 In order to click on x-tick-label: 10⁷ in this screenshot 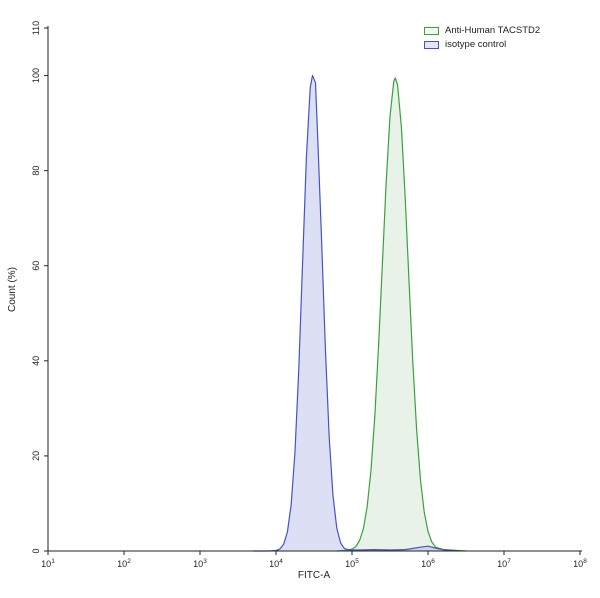, I will do `click(504, 563)`.